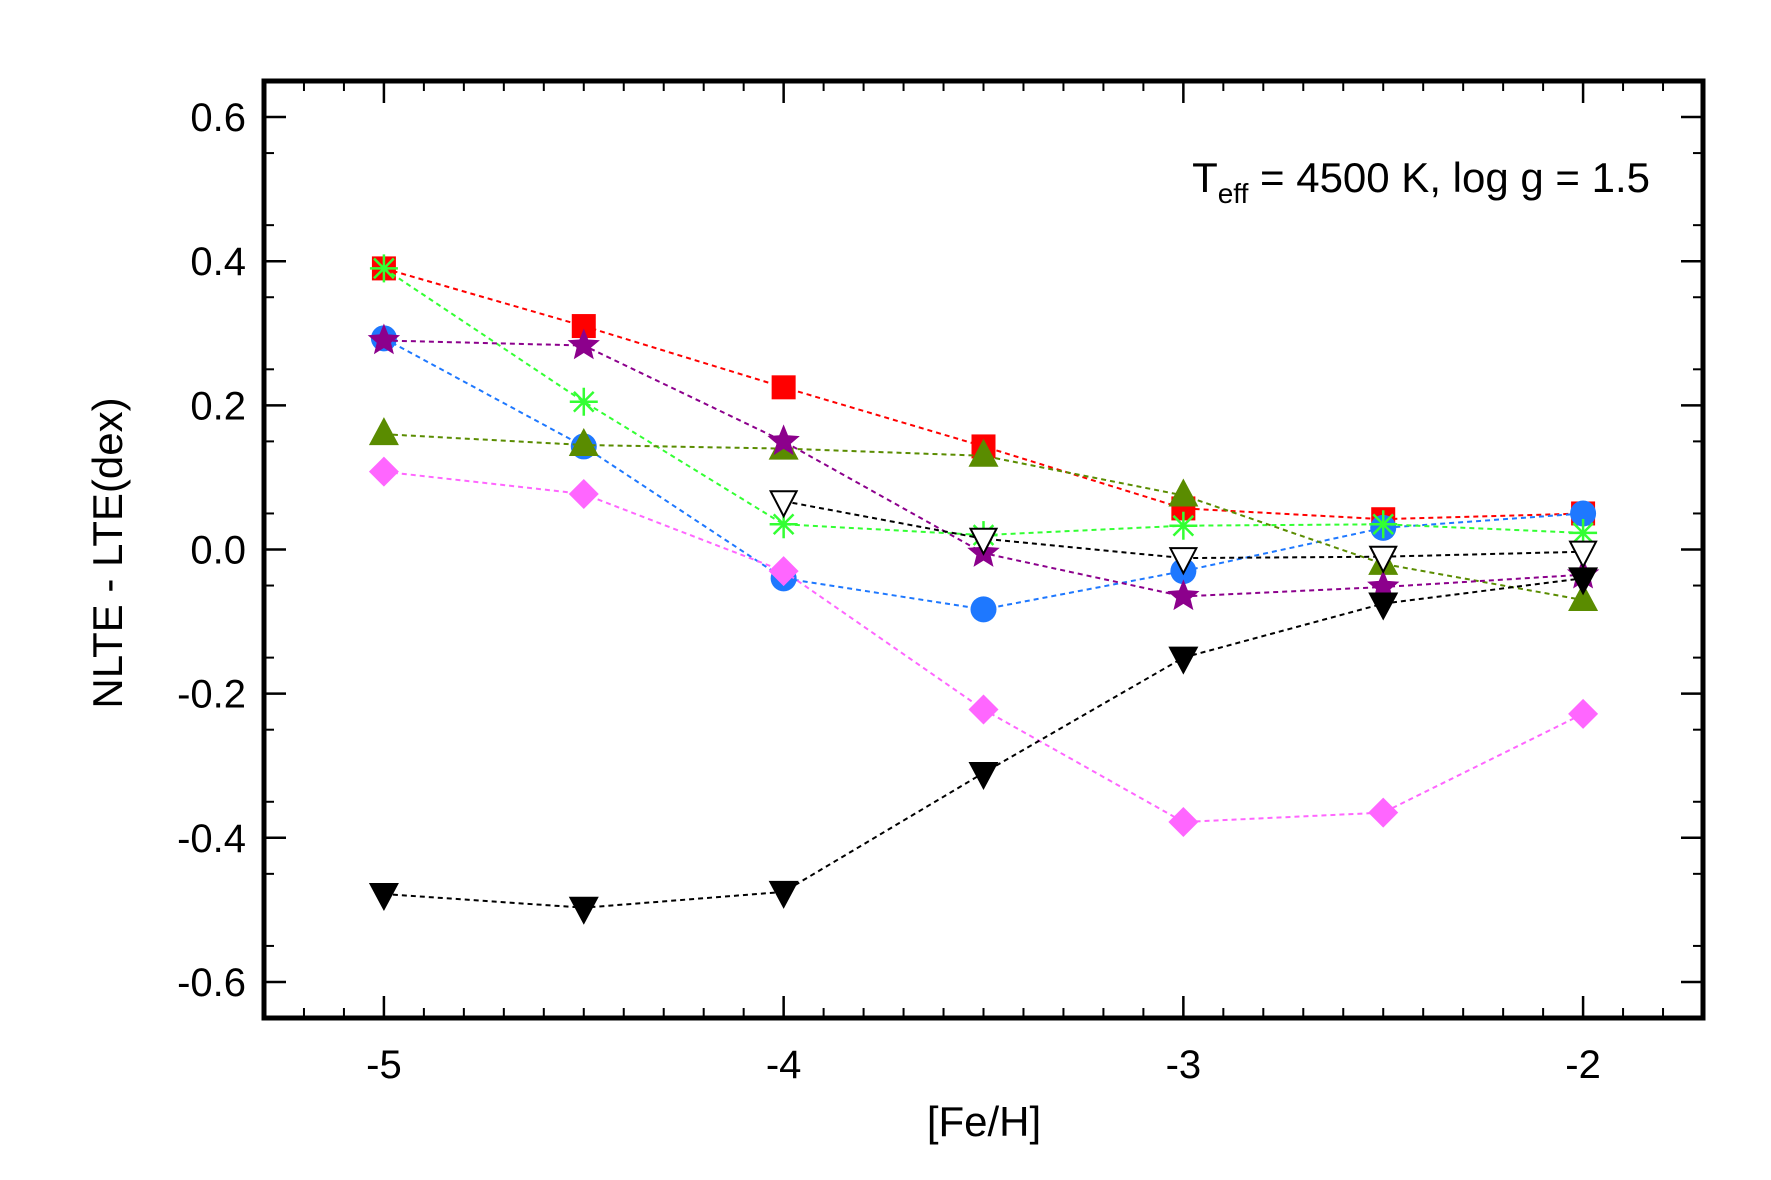  Describe the element at coordinates (218, 118) in the screenshot. I see `y-tick-label: 0.6` at that location.